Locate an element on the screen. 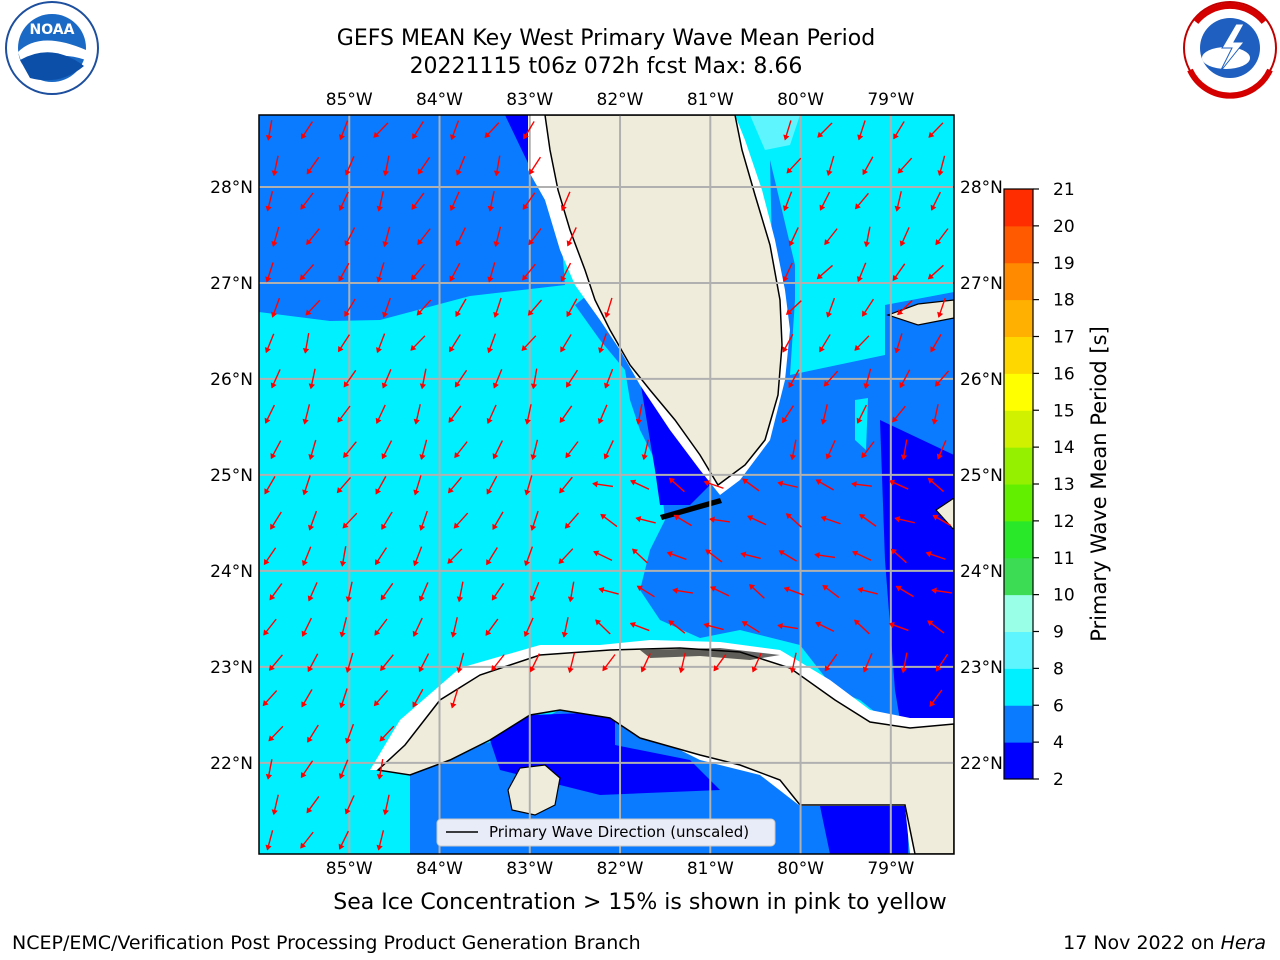 The image size is (1280, 960). lat-label-left: 27°N is located at coordinates (231, 284).